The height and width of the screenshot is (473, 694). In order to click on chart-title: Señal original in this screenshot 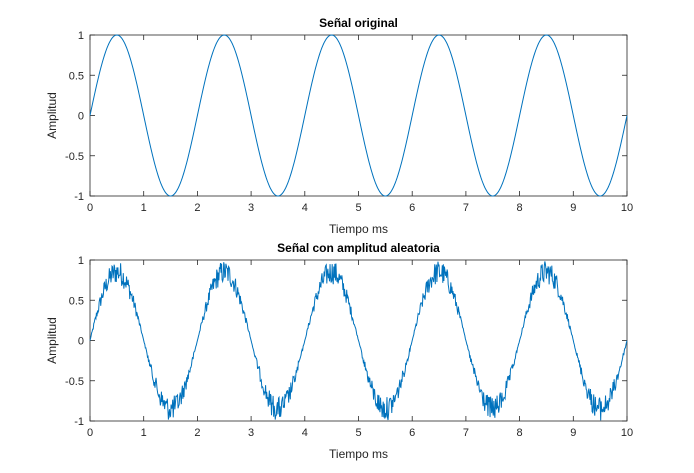, I will do `click(358, 23)`.